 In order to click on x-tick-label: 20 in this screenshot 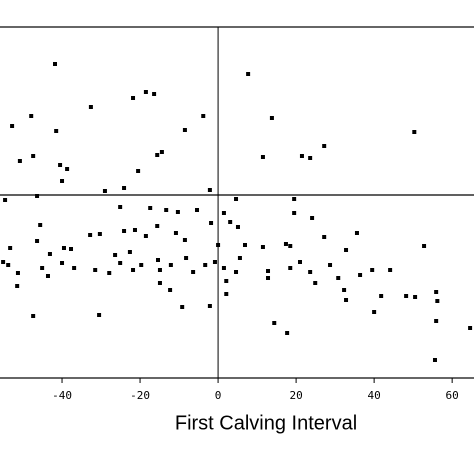, I will do `click(295, 395)`.